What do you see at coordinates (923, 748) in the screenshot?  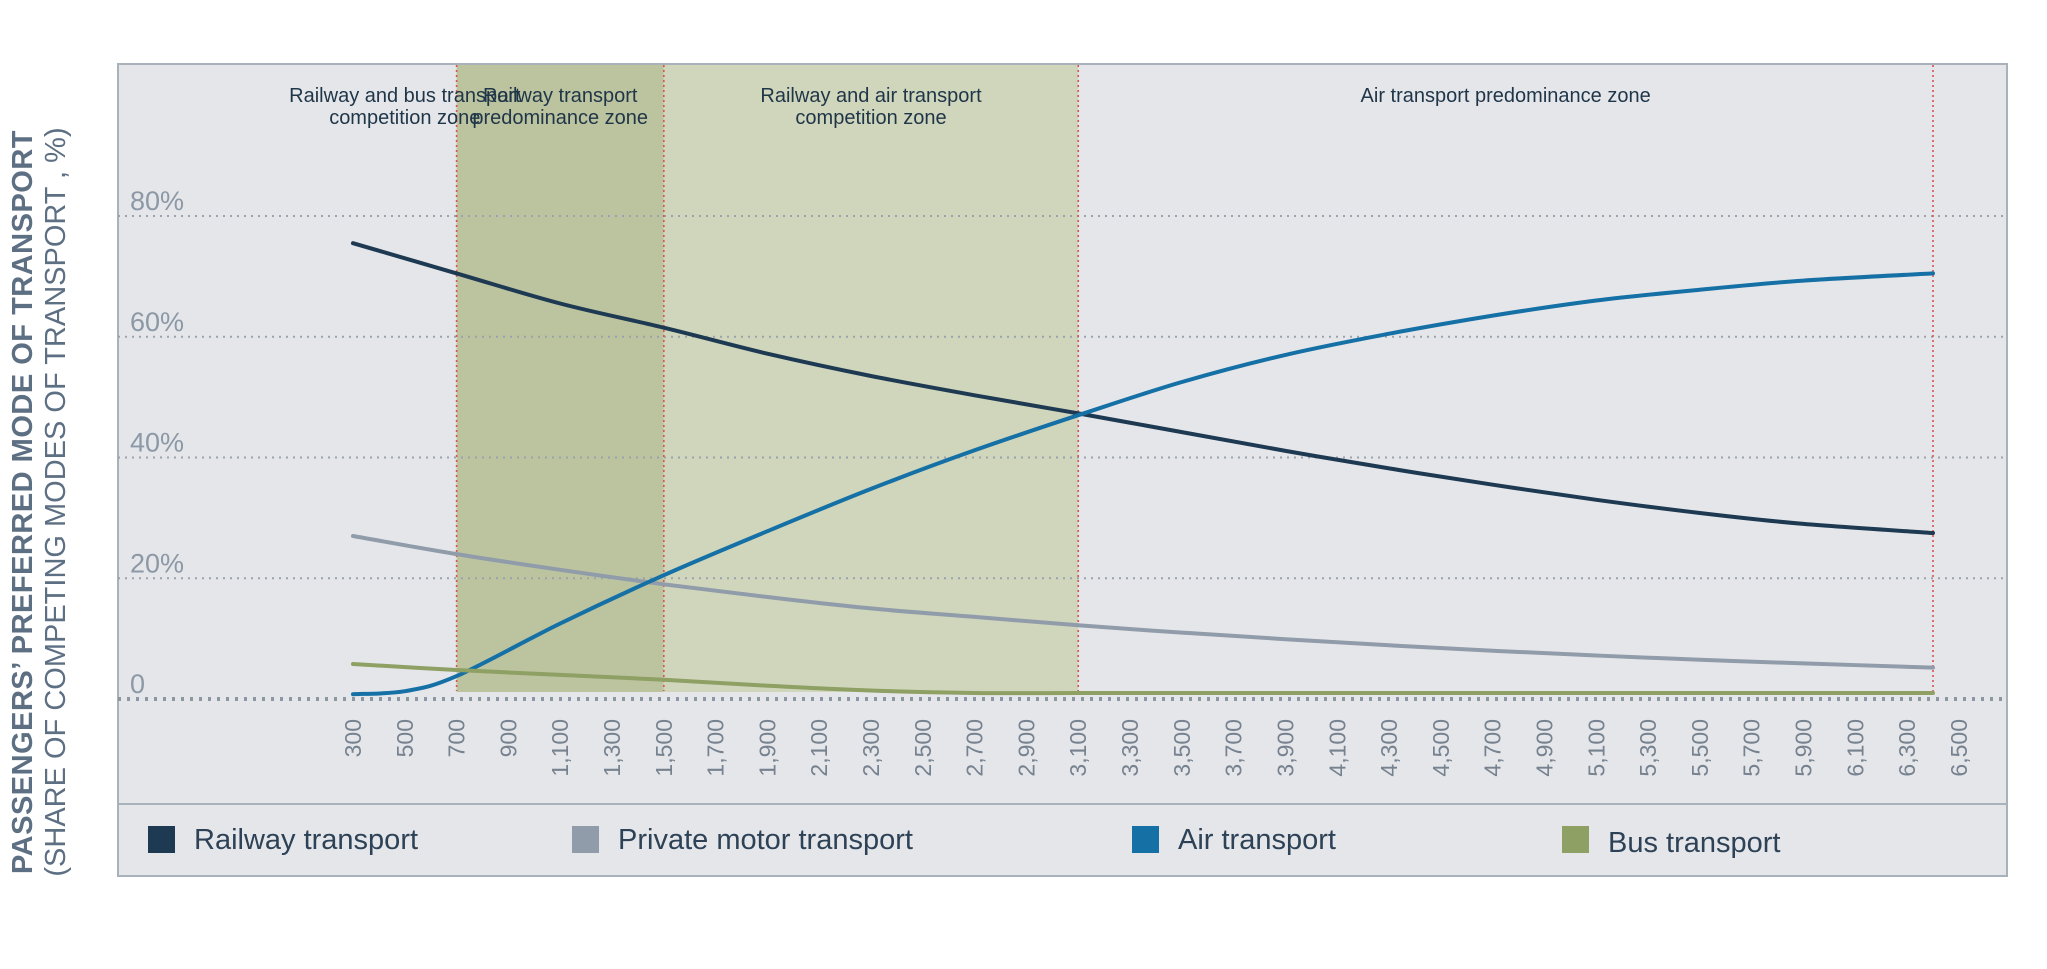 I see `x-tick-label: 2,500` at bounding box center [923, 748].